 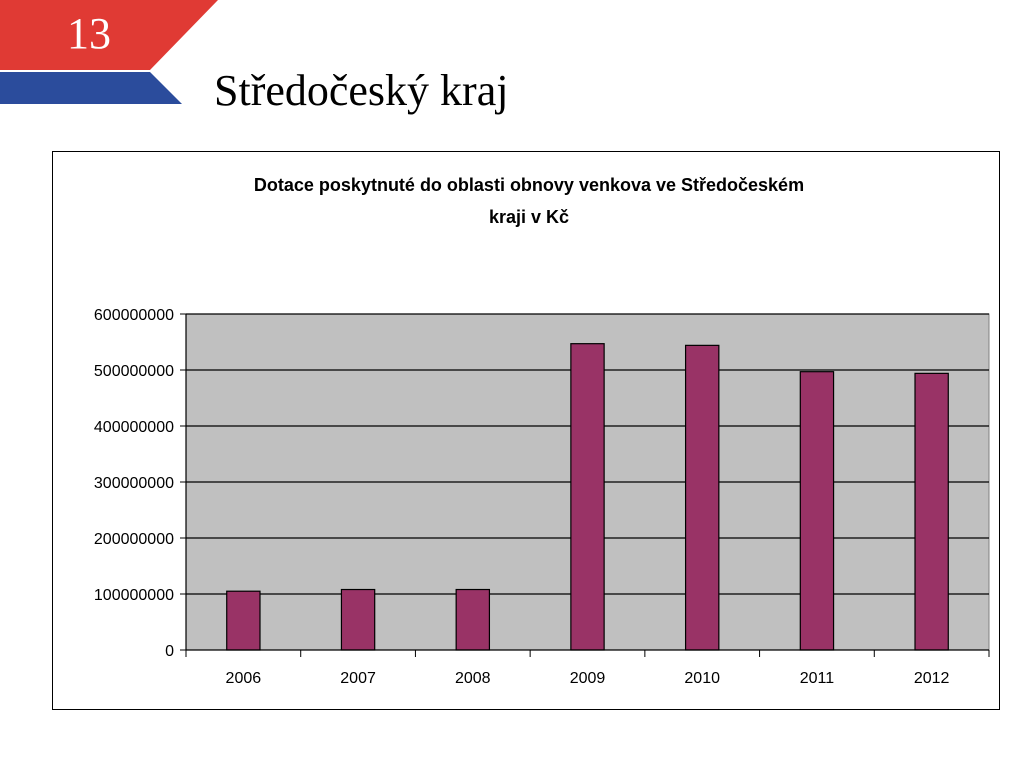 What do you see at coordinates (79, 71) in the screenshot?
I see `banner-white-stripe` at bounding box center [79, 71].